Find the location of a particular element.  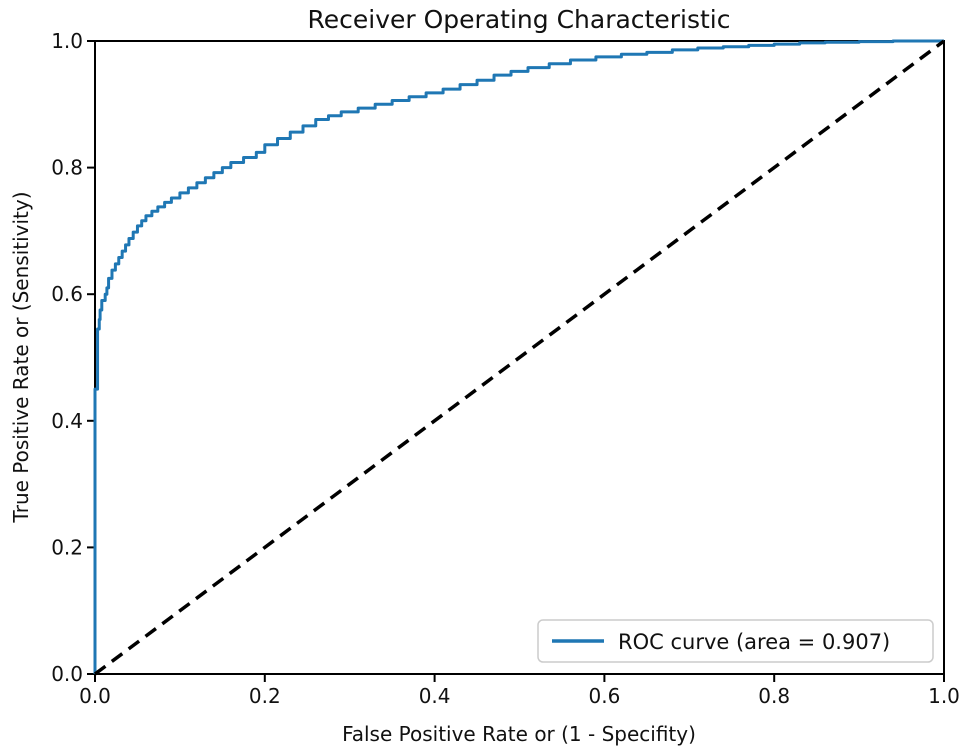

chart-title: Receiver Operating Characteristic is located at coordinates (519, 19).